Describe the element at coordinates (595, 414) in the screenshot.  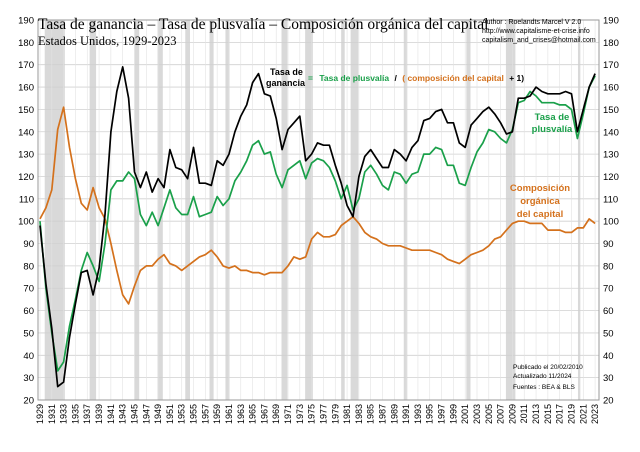
I see `x-tick-label-2023: 2023` at that location.